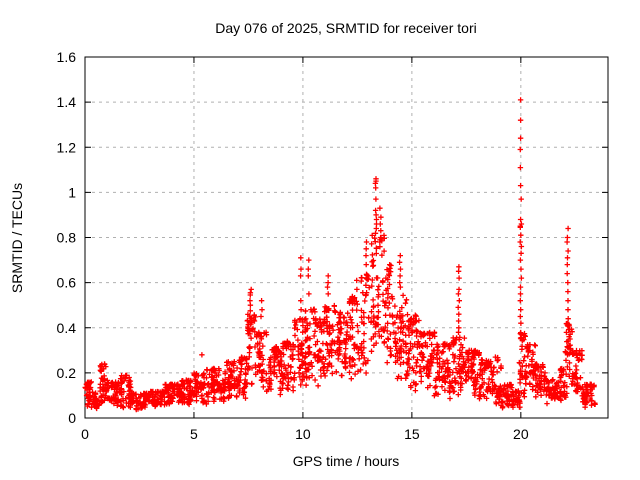 This screenshot has height=480, width=640. I want to click on y-tick-label: 0, so click(72, 418).